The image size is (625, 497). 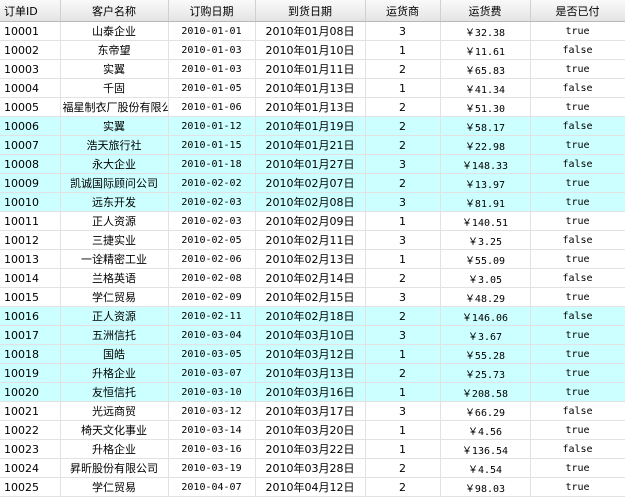 What do you see at coordinates (485, 31) in the screenshot?
I see `table-cell: ￥32.38` at bounding box center [485, 31].